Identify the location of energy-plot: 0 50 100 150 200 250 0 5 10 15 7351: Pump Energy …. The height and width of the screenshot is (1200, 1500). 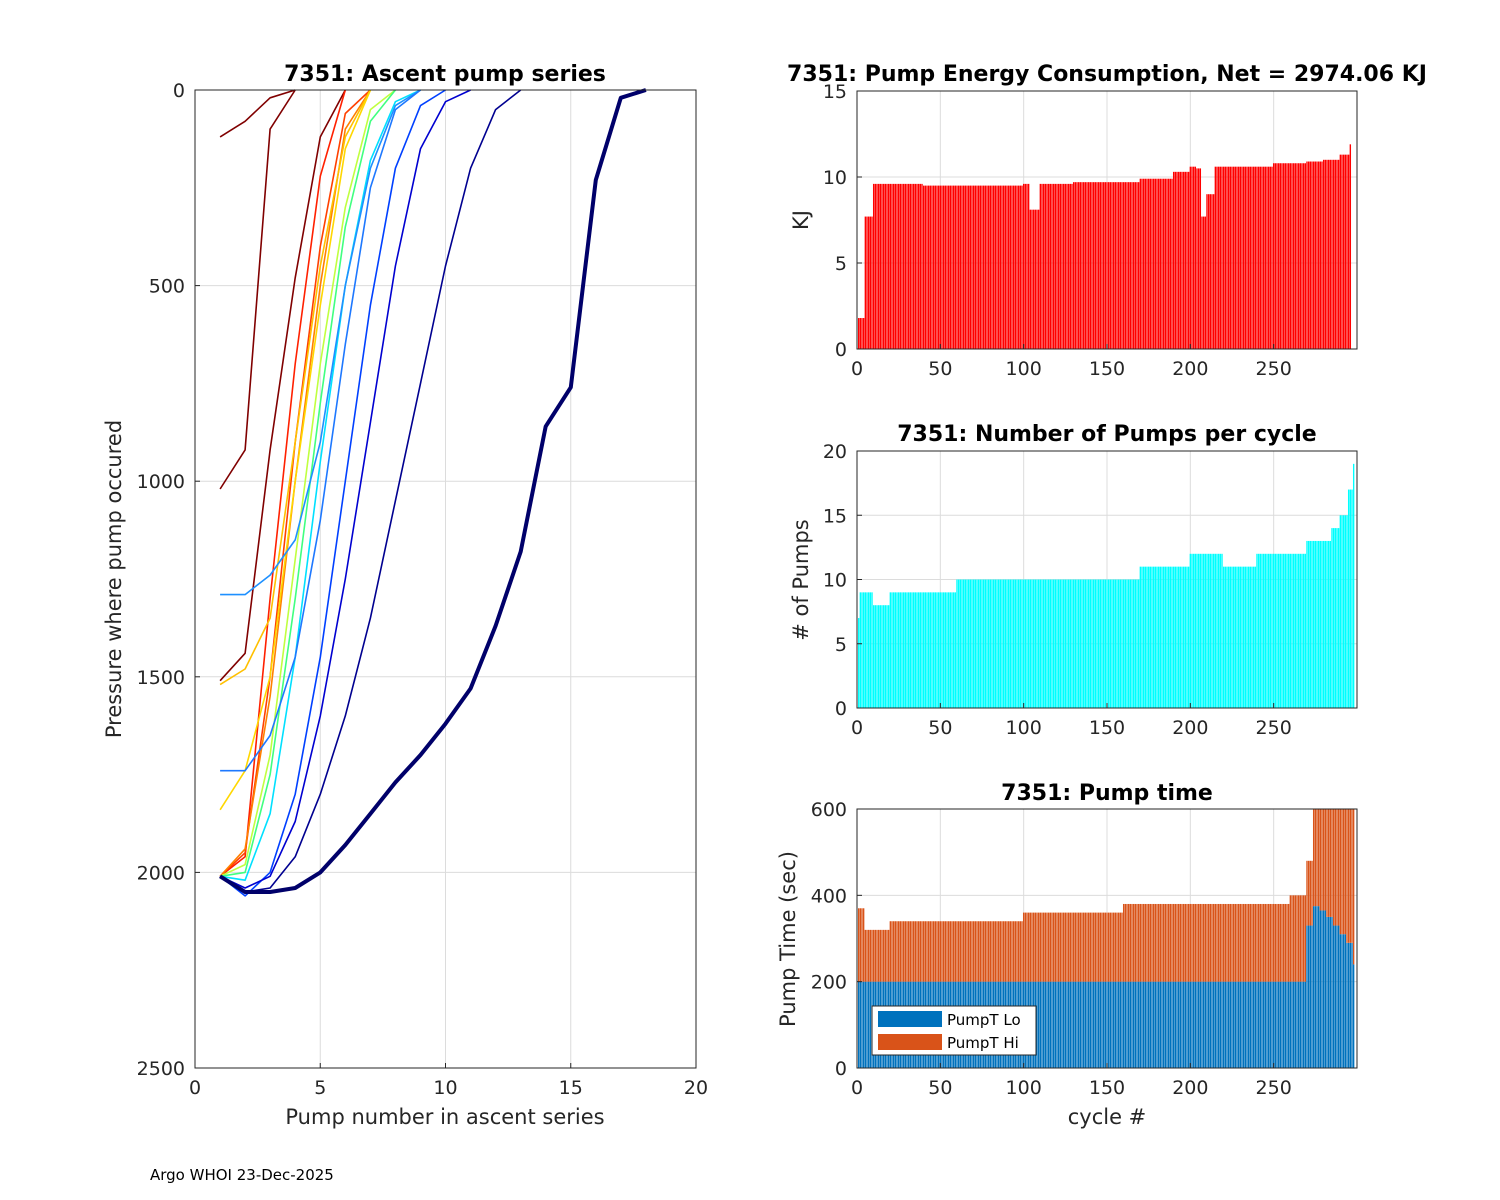
(1107, 221).